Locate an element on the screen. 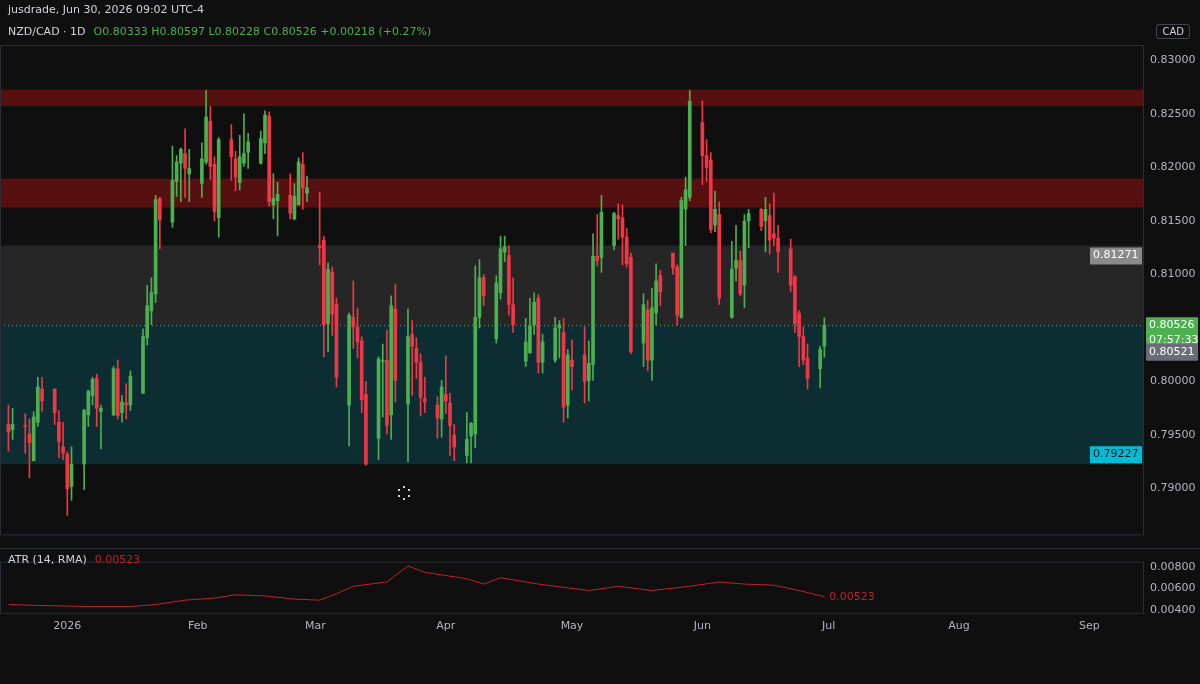 The image size is (1200, 684). y-tick-label: 0.81000 is located at coordinates (1173, 274).